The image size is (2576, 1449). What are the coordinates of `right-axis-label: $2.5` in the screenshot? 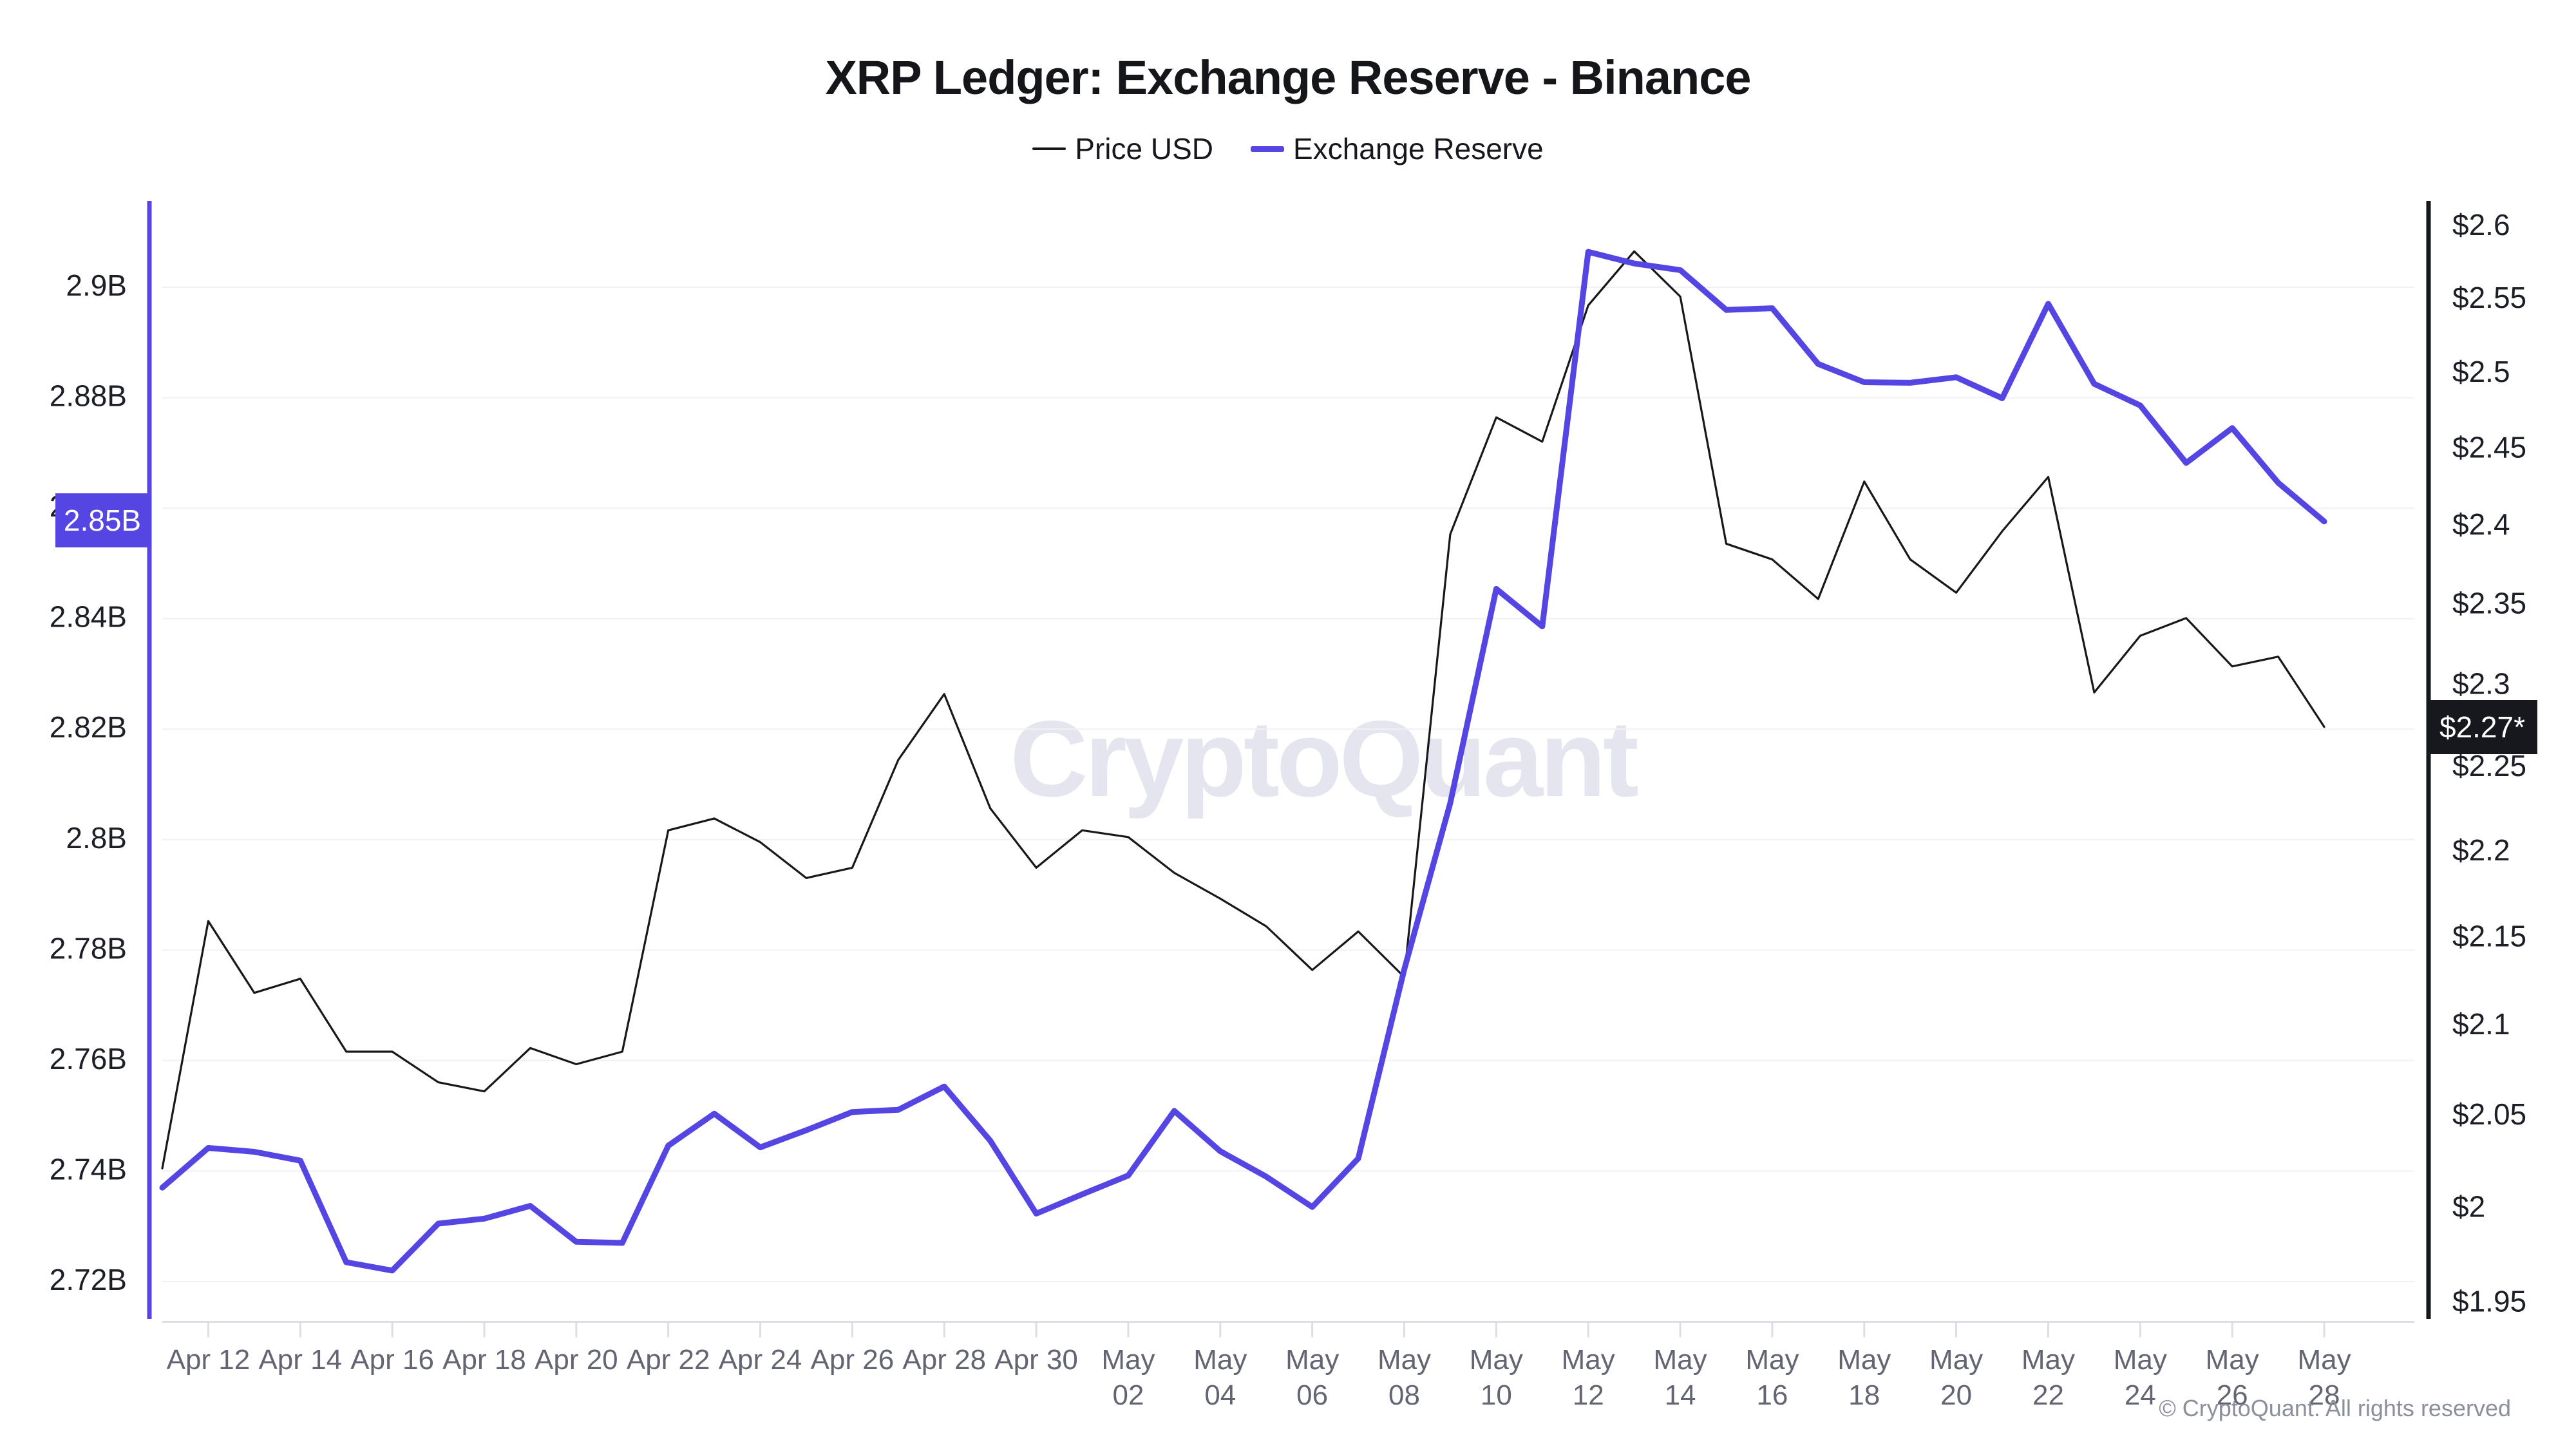 It's located at (2481, 371).